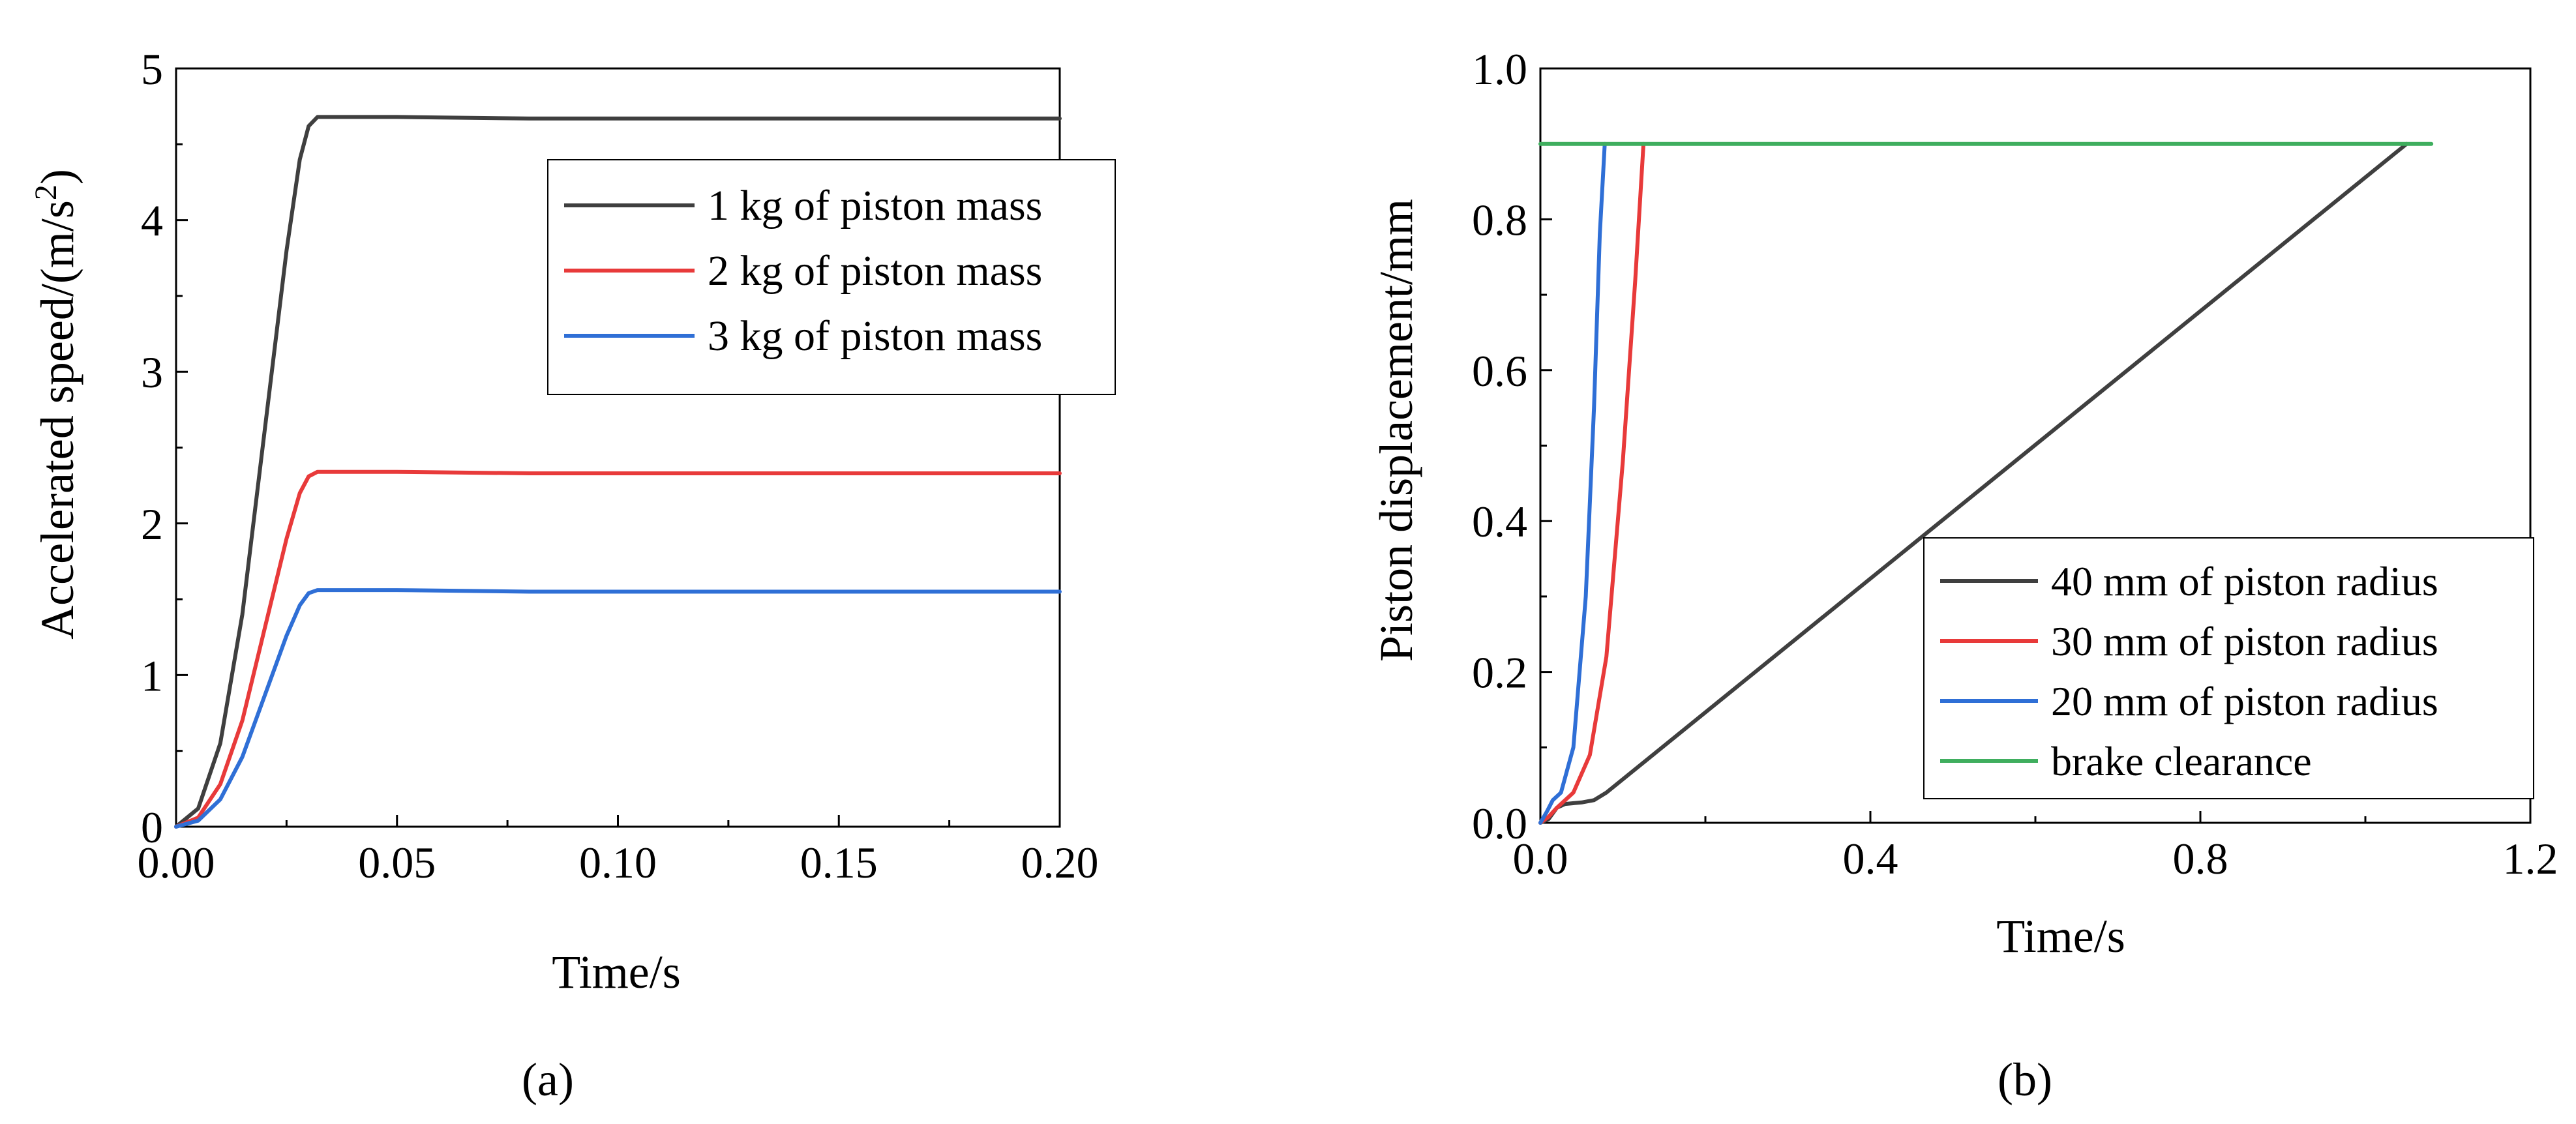  I want to click on chart-b-legend-label-30-mm-of-piston-radius: 30 mm of piston radius, so click(2244, 641).